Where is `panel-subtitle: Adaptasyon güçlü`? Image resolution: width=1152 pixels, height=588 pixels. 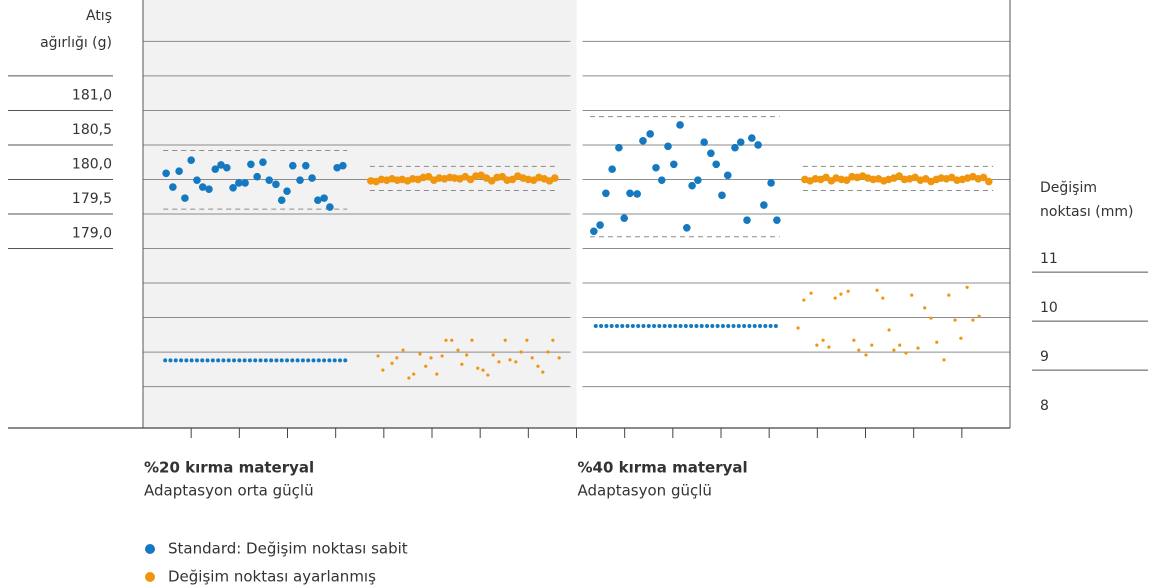 panel-subtitle: Adaptasyon güçlü is located at coordinates (645, 491).